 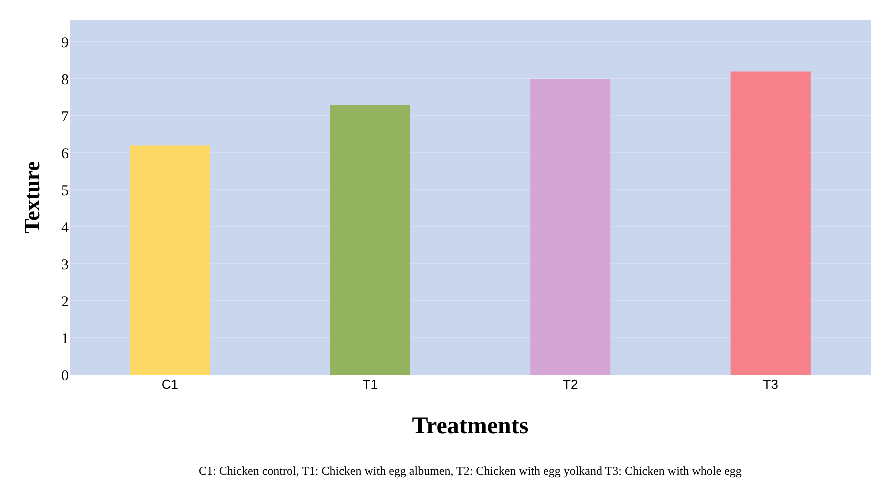 What do you see at coordinates (470, 426) in the screenshot?
I see `x-axis-title: Treatments` at bounding box center [470, 426].